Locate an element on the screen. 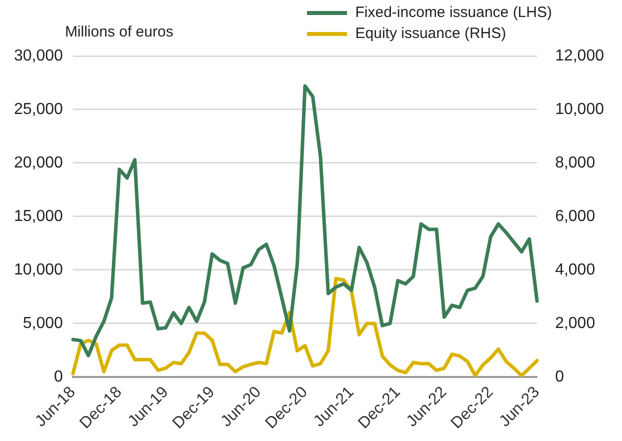 The width and height of the screenshot is (622, 441). y2-tick-label: 0 is located at coordinates (559, 377).